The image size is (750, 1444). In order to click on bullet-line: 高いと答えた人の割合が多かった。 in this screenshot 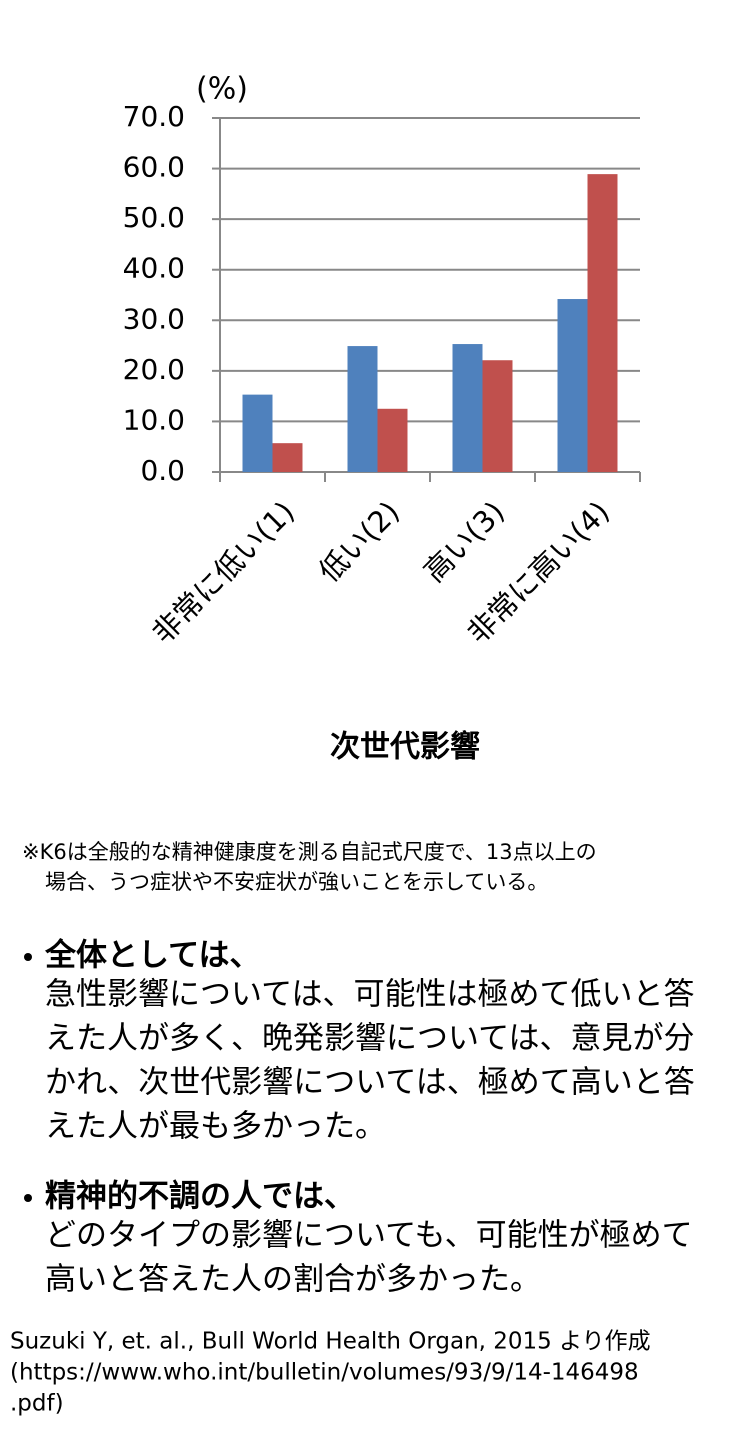, I will do `click(293, 1280)`.